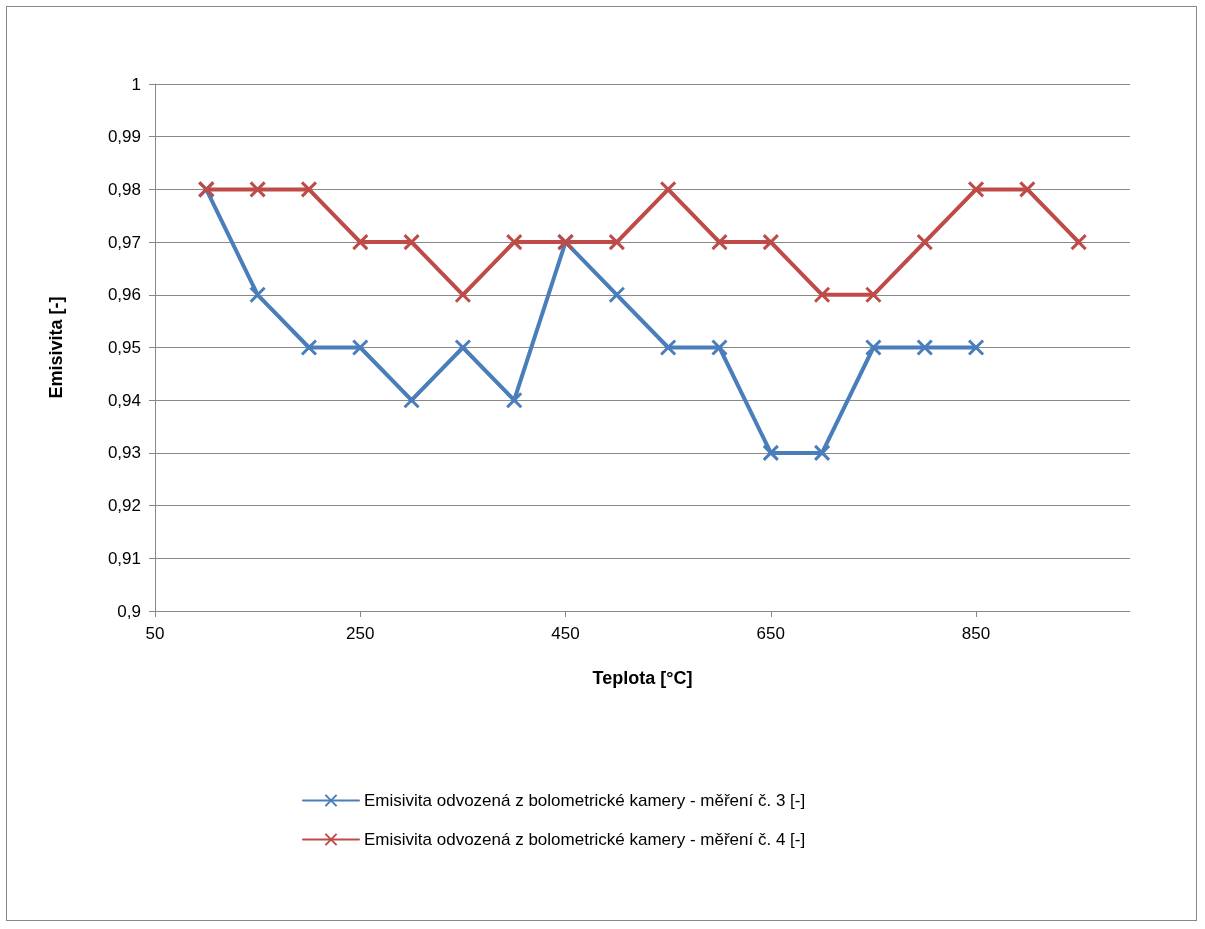  I want to click on x-tick-label: 450, so click(565, 633).